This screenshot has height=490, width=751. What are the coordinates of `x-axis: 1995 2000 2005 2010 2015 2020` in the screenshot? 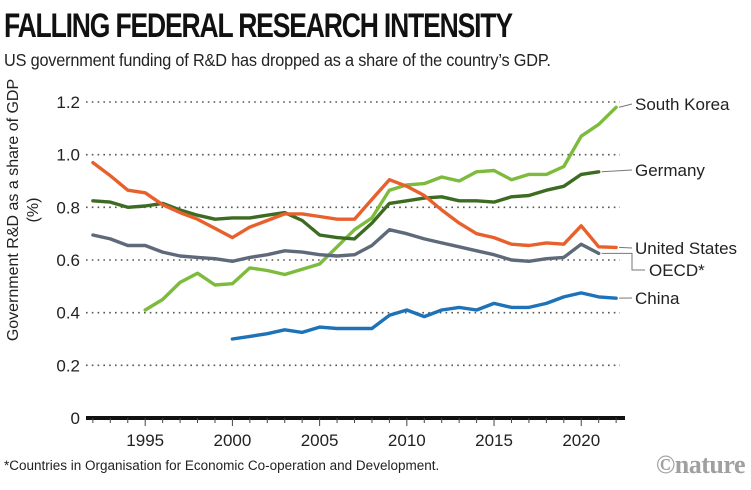 It's located at (355, 433).